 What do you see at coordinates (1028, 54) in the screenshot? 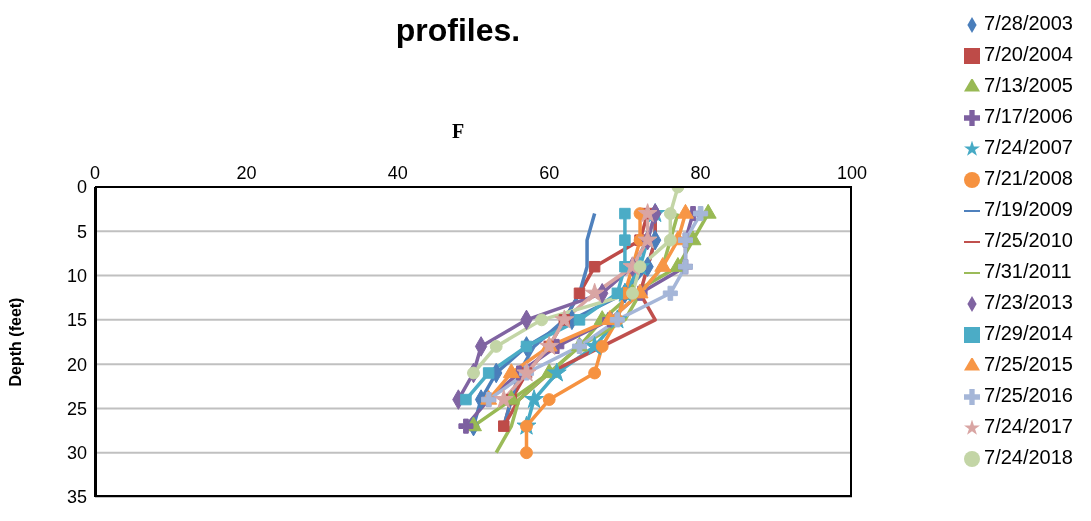
I see `legend-label: 7/20/2004` at bounding box center [1028, 54].